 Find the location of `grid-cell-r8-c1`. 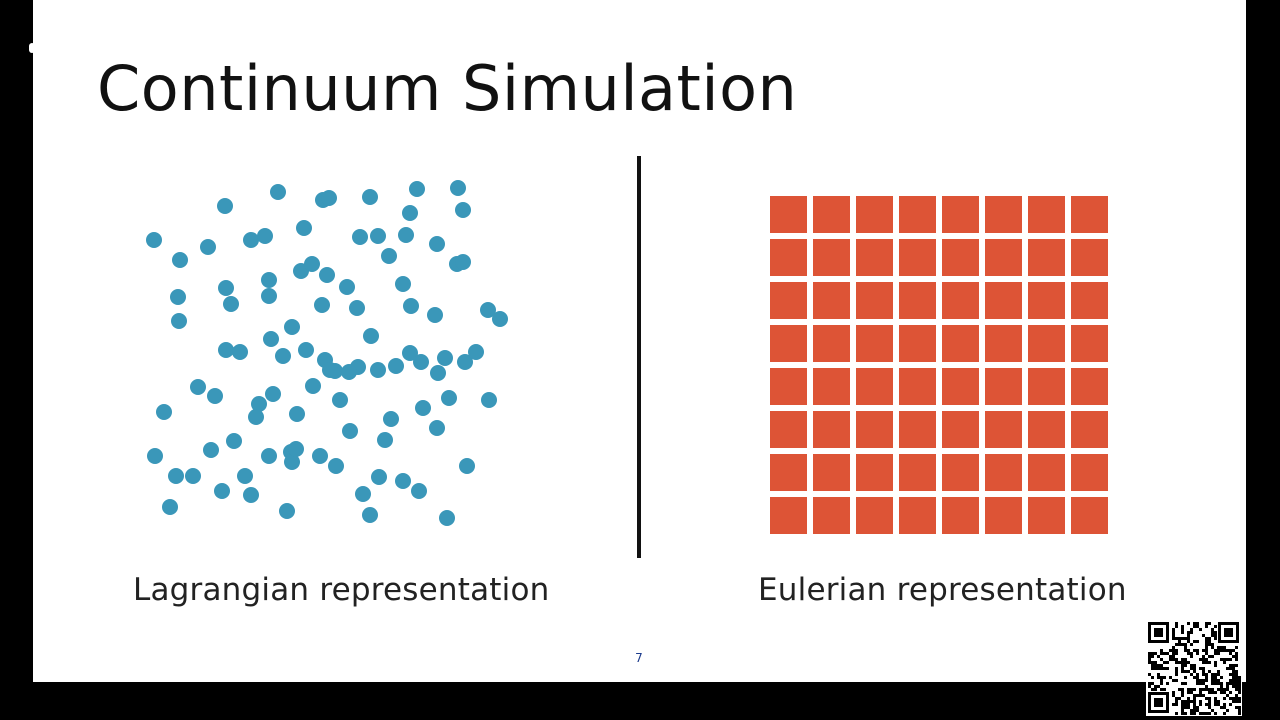

grid-cell-r8-c1 is located at coordinates (788, 515).